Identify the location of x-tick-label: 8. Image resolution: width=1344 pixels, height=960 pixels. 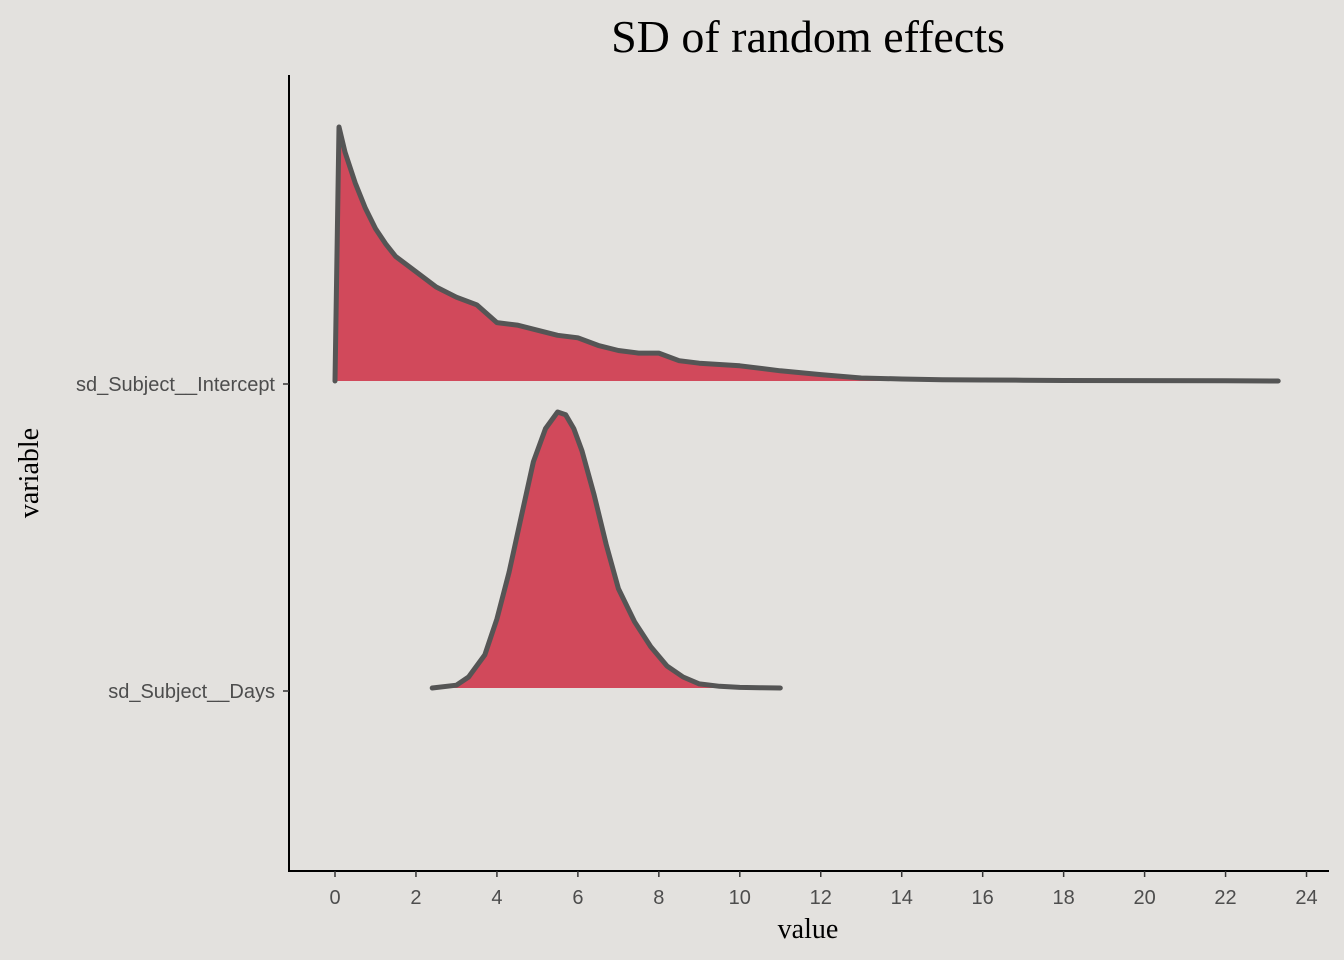
(658, 898).